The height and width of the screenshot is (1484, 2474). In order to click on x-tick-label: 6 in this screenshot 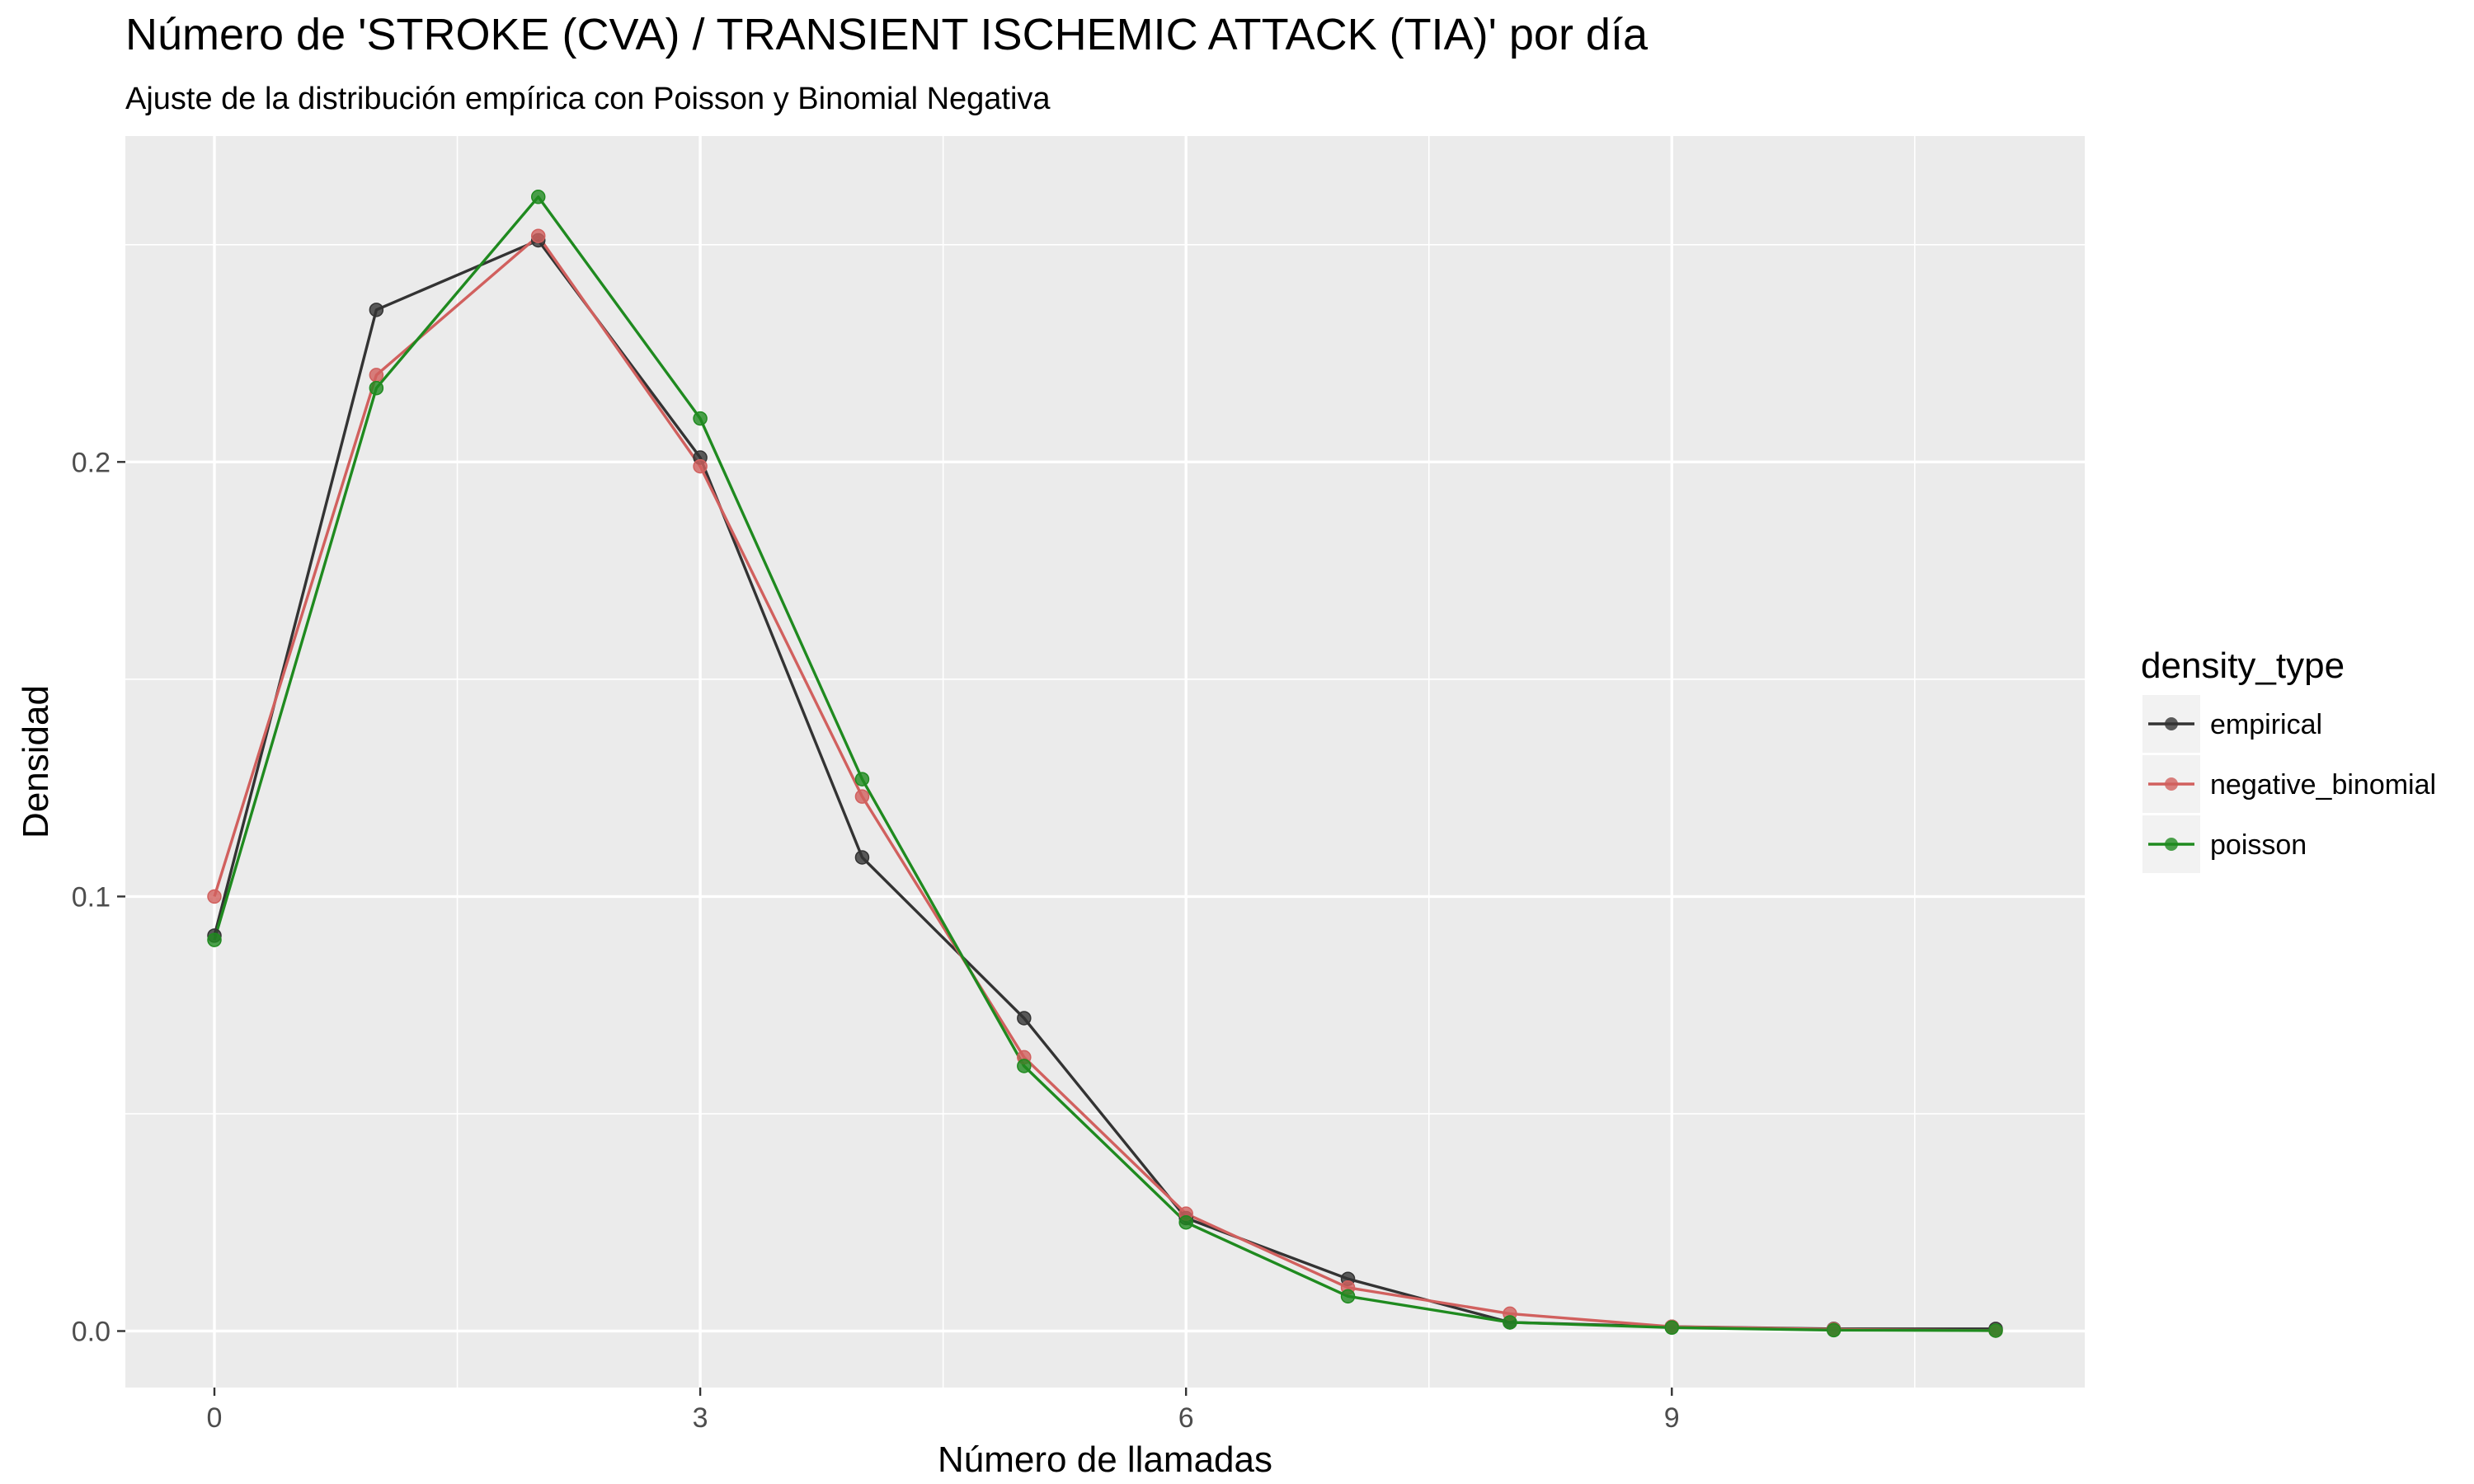, I will do `click(1186, 1418)`.